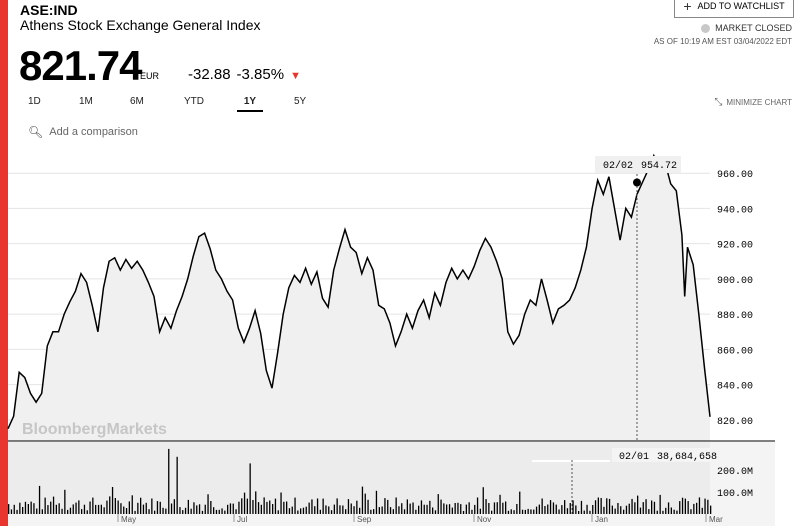 Image resolution: width=800 pixels, height=526 pixels. Describe the element at coordinates (735, 472) in the screenshot. I see `volume-tick-200m: 200.0M` at that location.